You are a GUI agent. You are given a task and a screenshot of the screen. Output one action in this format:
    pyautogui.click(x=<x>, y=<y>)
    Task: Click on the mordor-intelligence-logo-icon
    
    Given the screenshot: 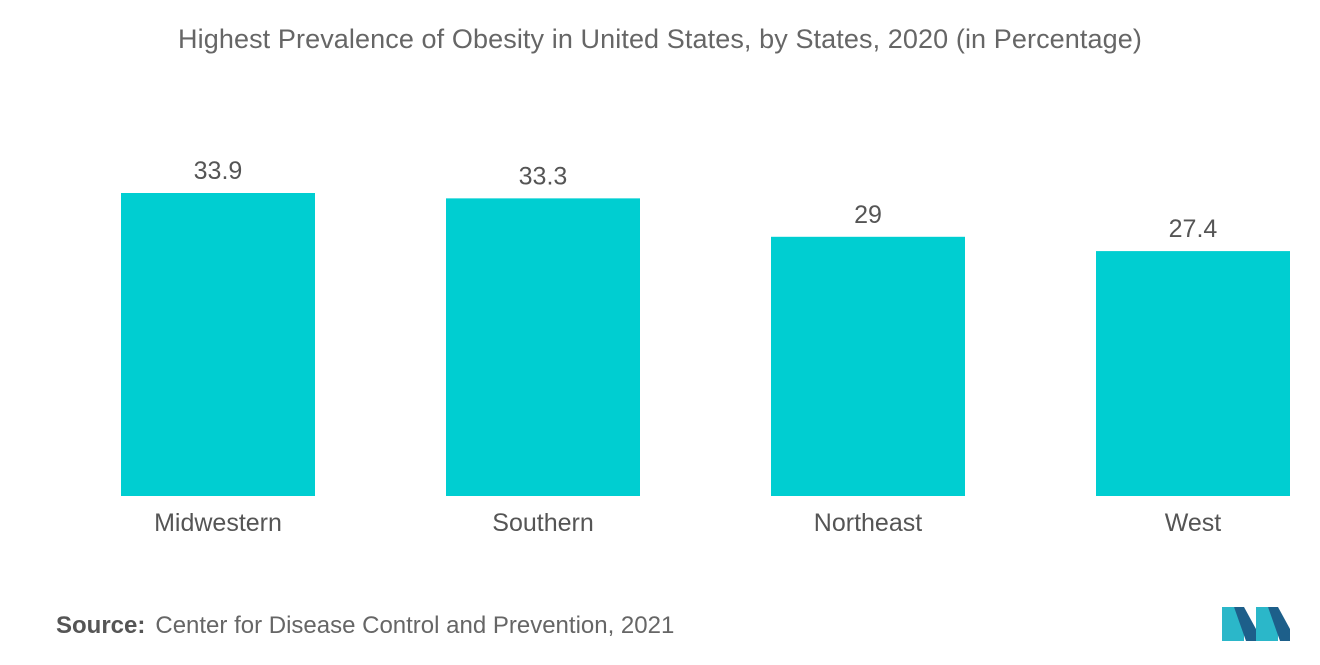 What is the action you would take?
    pyautogui.click(x=1256, y=624)
    